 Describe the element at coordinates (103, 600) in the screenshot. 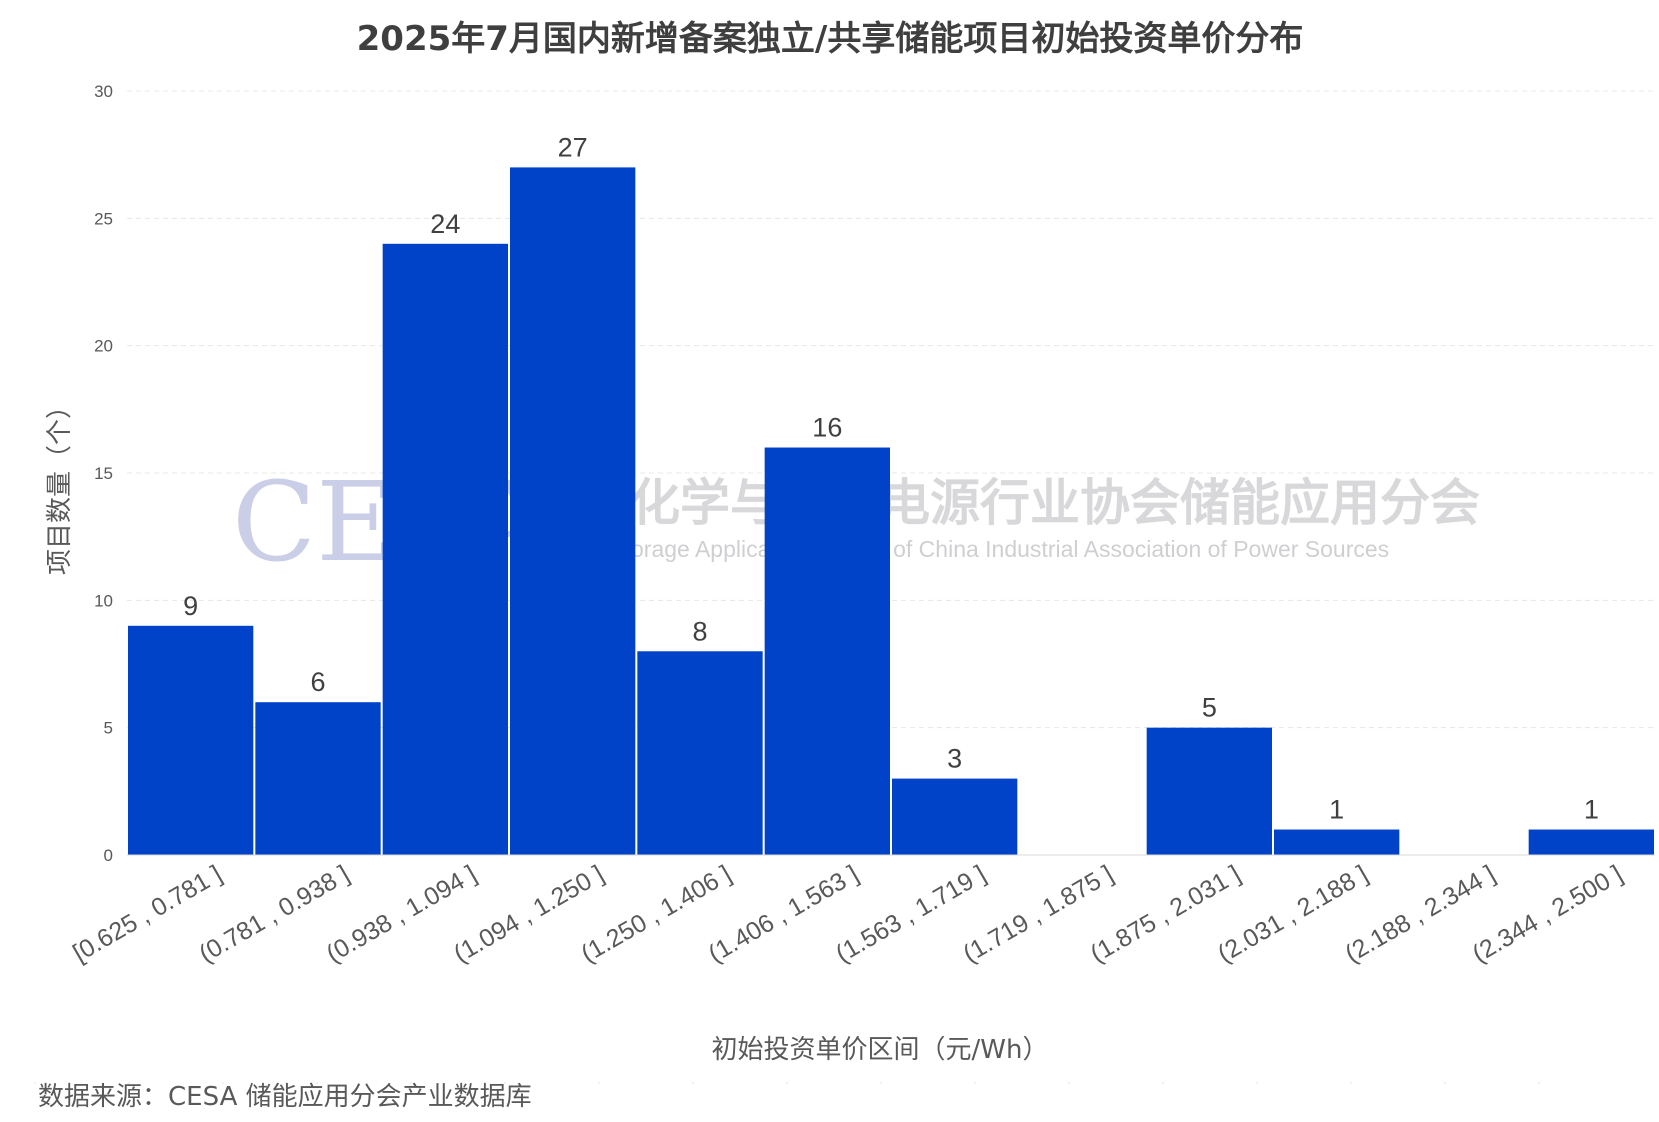

I see `y-tick-label: 10` at that location.